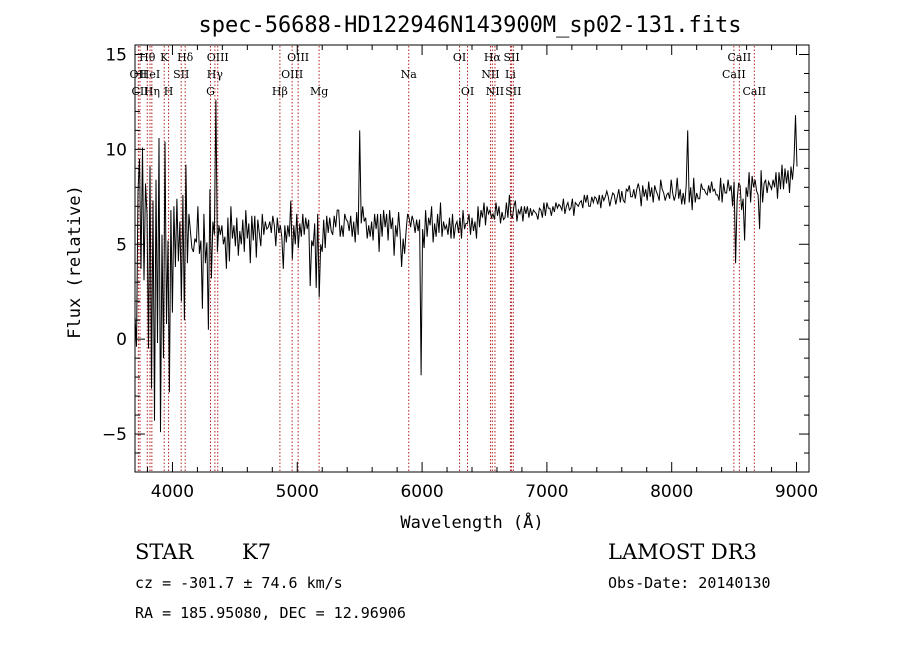 The image size is (900, 649). I want to click on spectral-subclass: K7, so click(257, 552).